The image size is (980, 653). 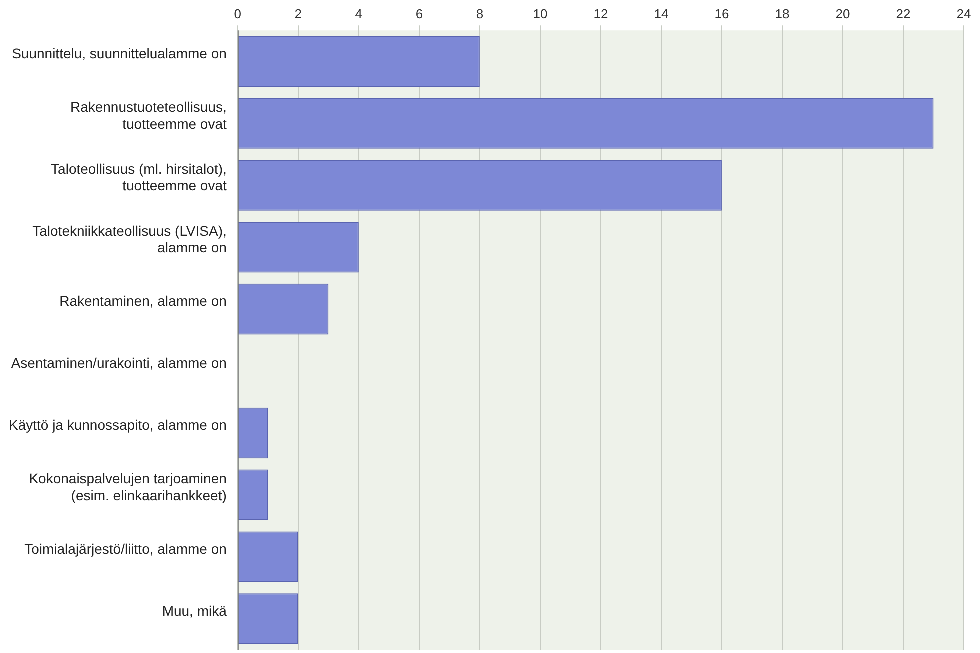 What do you see at coordinates (125, 548) in the screenshot?
I see `y-tick-label: Toimialajärjestö/liitto, alamme on` at bounding box center [125, 548].